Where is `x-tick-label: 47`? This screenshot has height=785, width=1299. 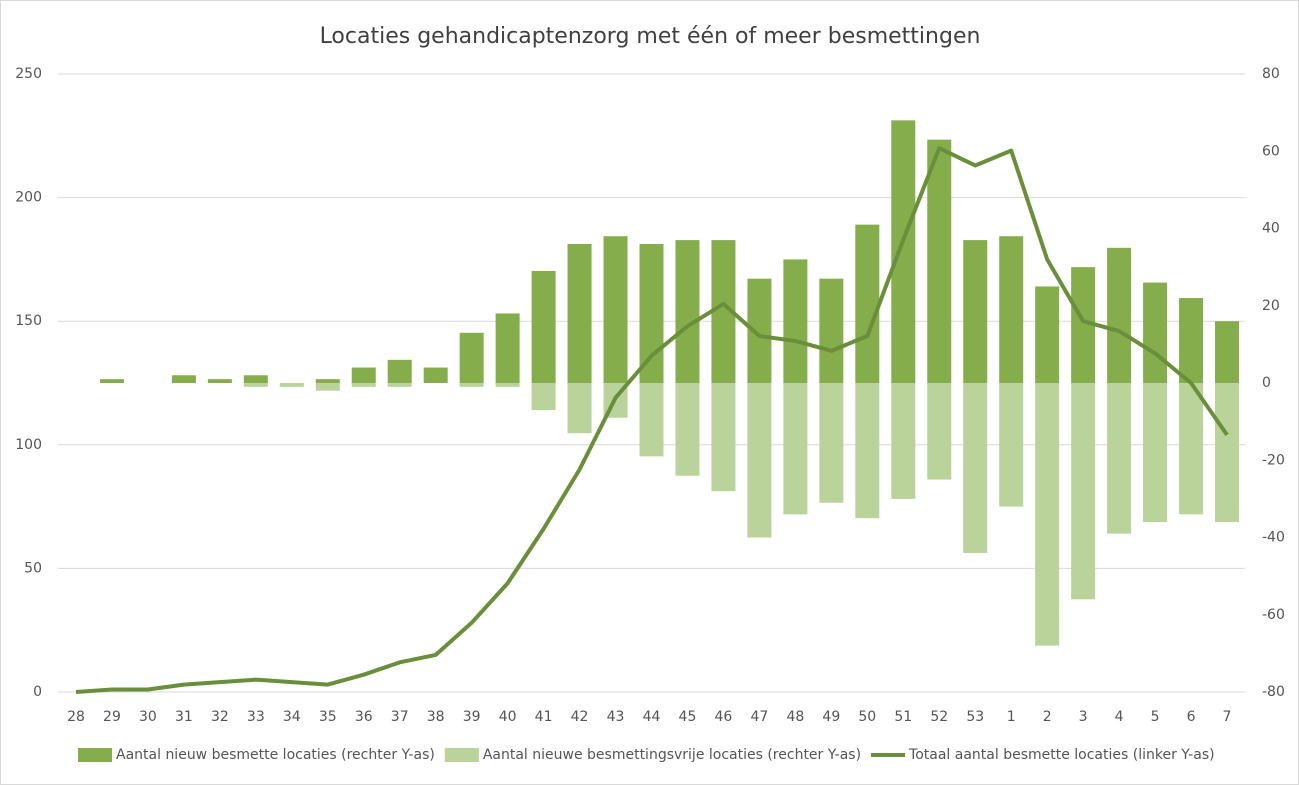 x-tick-label: 47 is located at coordinates (759, 717).